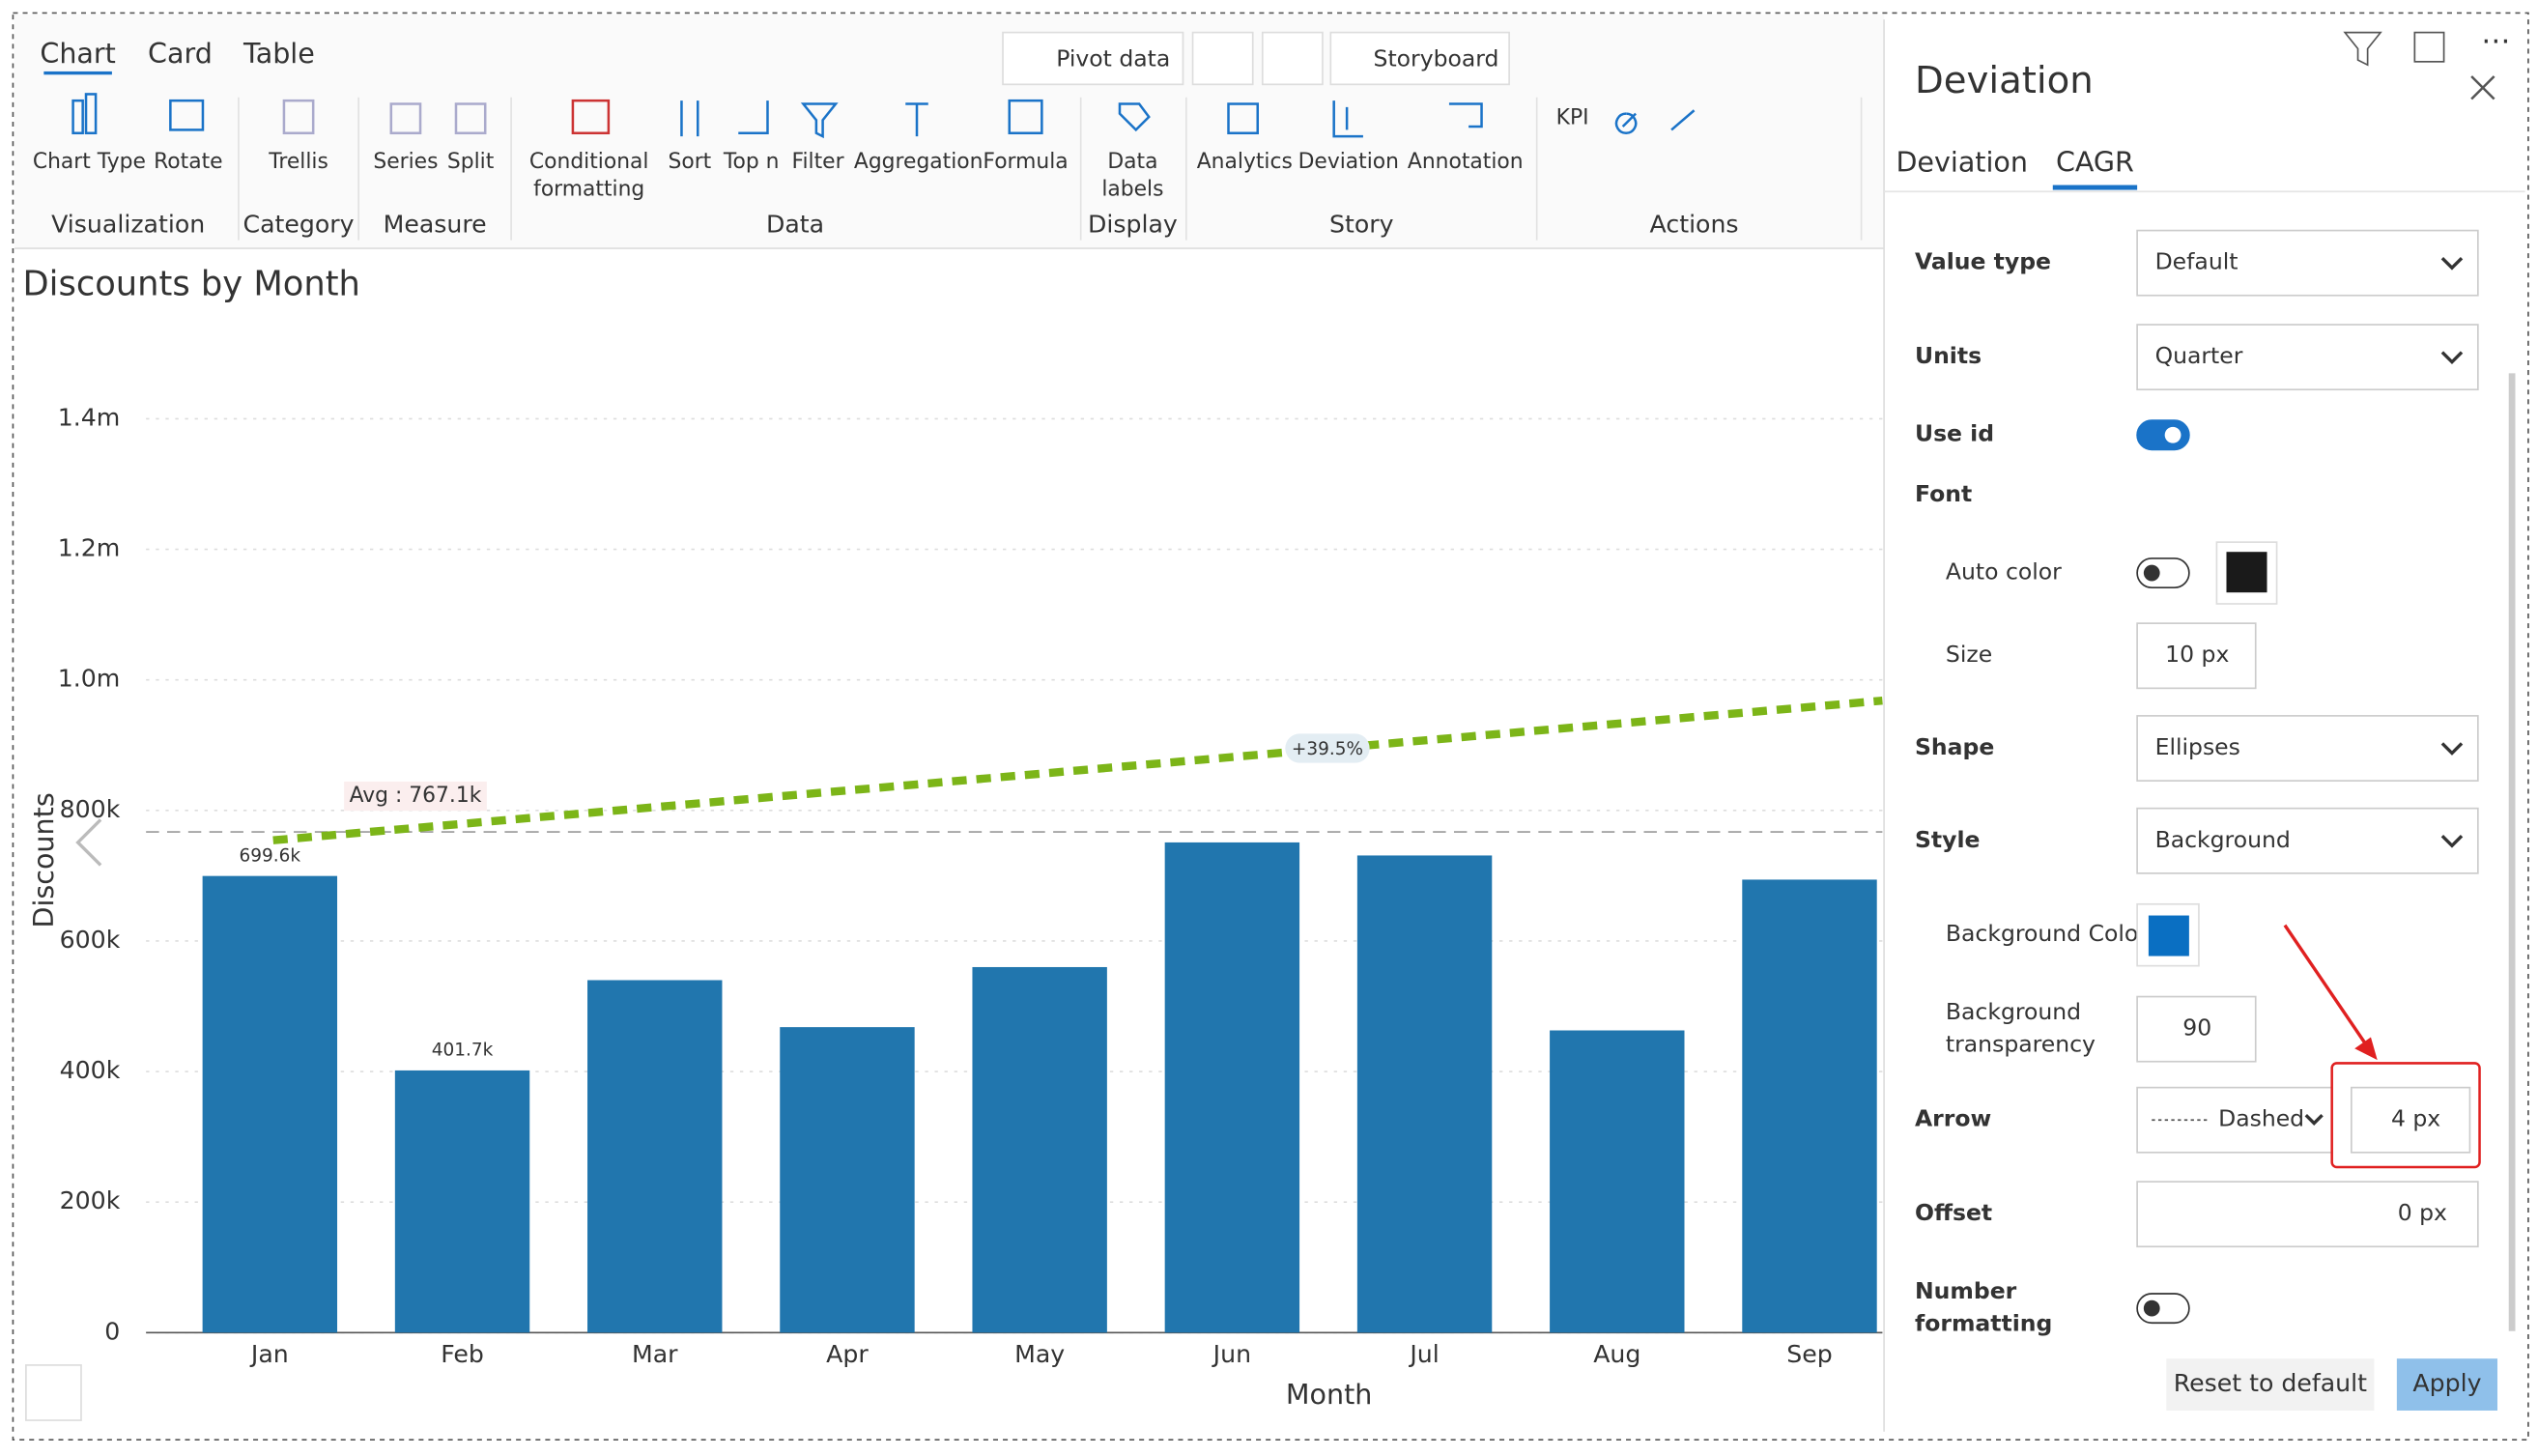 This screenshot has width=2538, height=1456. Describe the element at coordinates (2422, 1213) in the screenshot. I see `input-value: 0 px` at that location.